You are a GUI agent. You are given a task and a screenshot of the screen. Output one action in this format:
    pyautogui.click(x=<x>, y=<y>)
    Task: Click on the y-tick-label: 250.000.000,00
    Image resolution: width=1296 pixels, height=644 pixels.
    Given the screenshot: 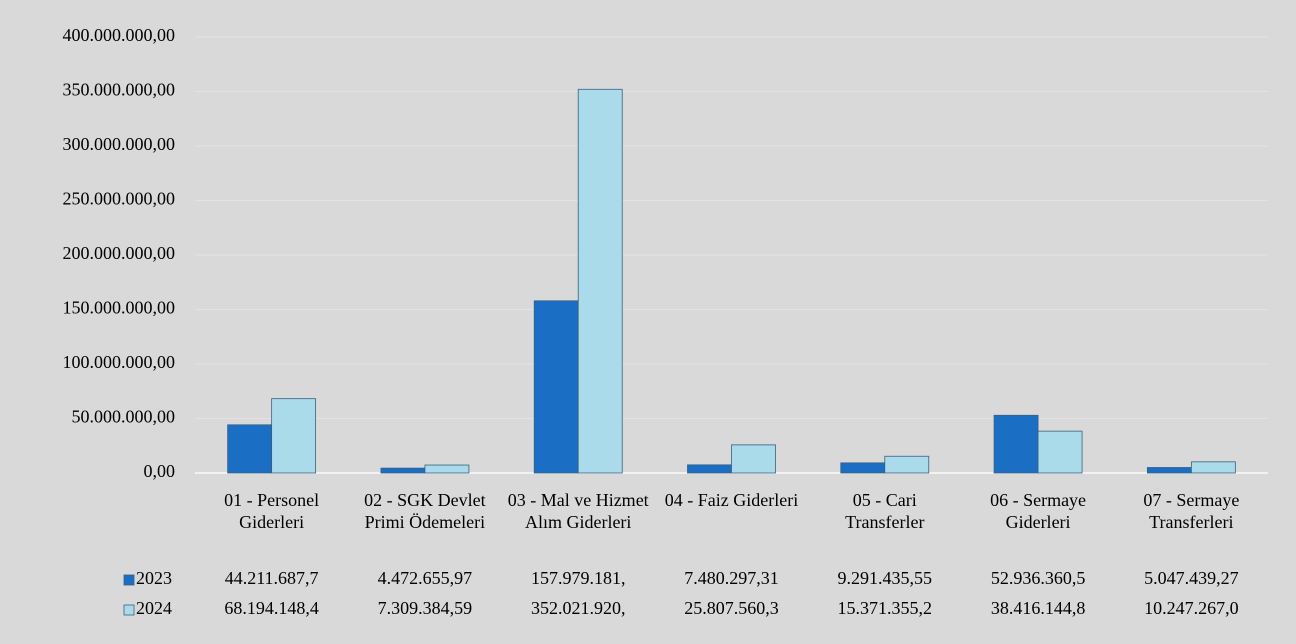 What is the action you would take?
    pyautogui.click(x=119, y=199)
    